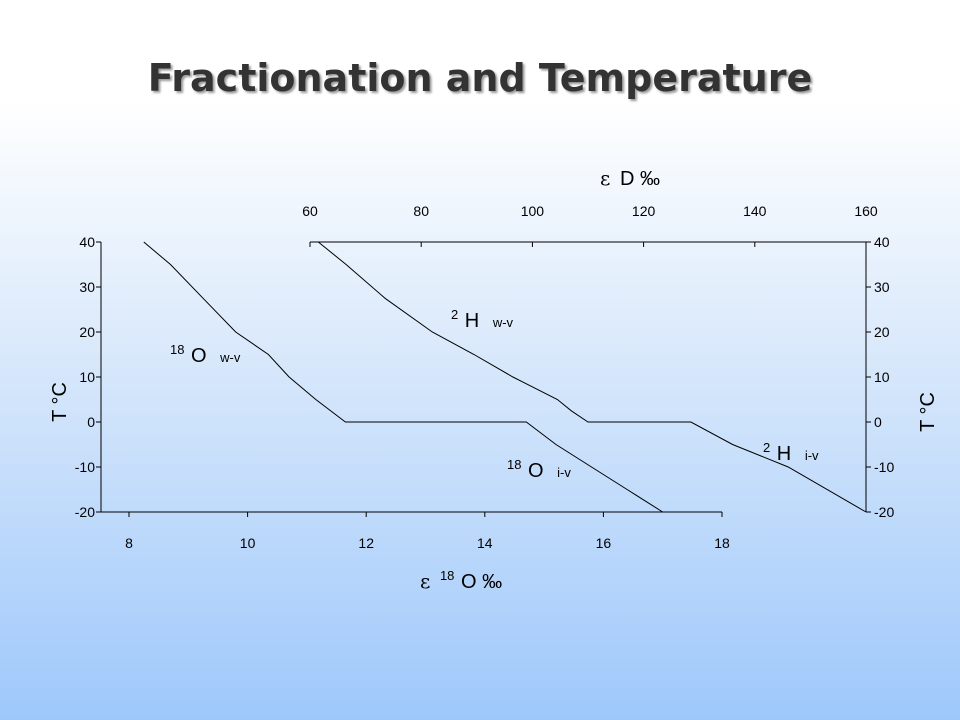 Image resolution: width=960 pixels, height=720 pixels. What do you see at coordinates (421, 211) in the screenshot?
I see `x2-tick-label: 80` at bounding box center [421, 211].